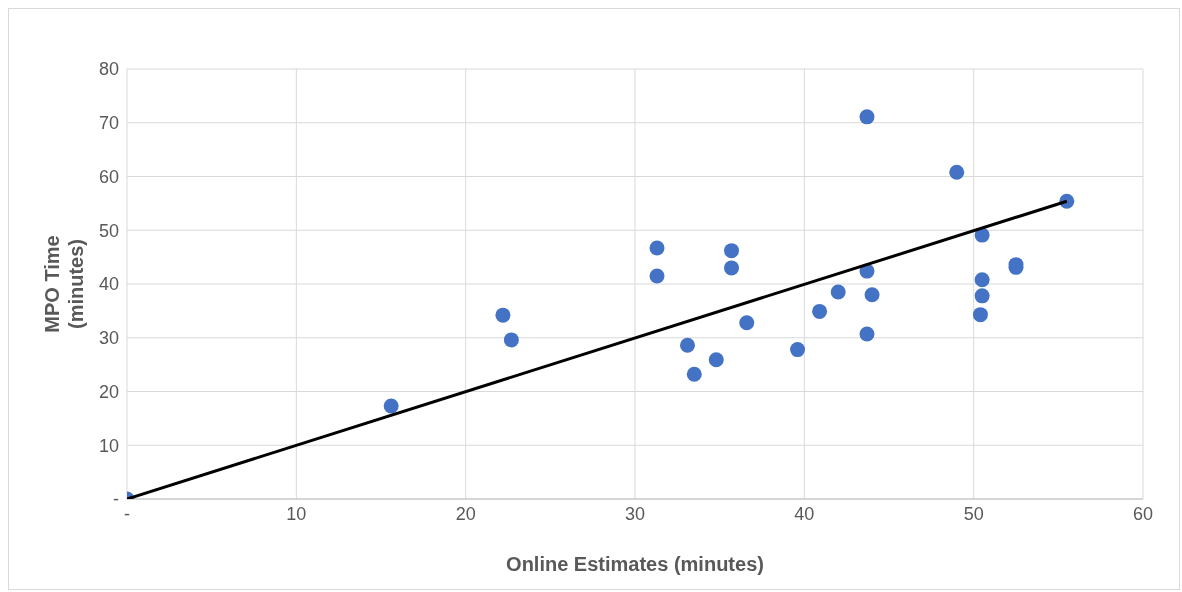 The image size is (1182, 592). I want to click on y-tick-label: 40, so click(108, 284).